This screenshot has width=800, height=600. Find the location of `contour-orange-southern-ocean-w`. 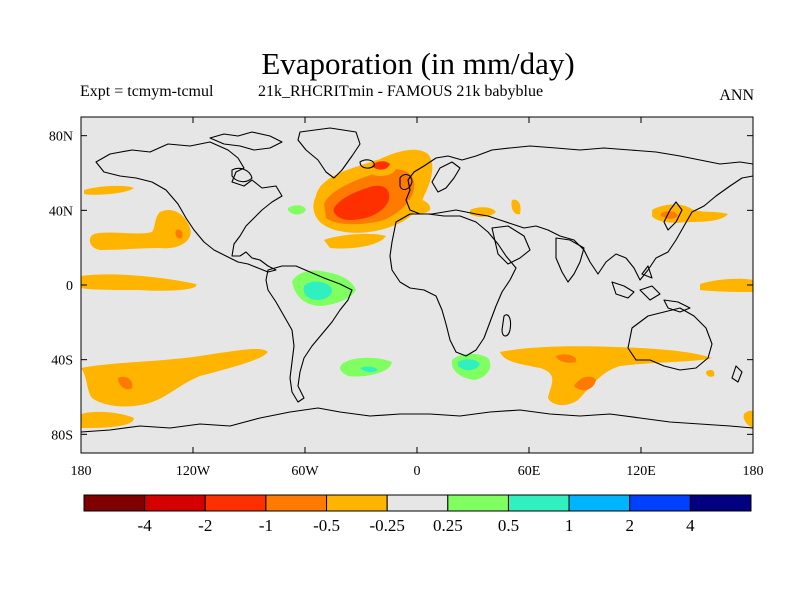

contour-orange-southern-ocean-w is located at coordinates (107, 419).